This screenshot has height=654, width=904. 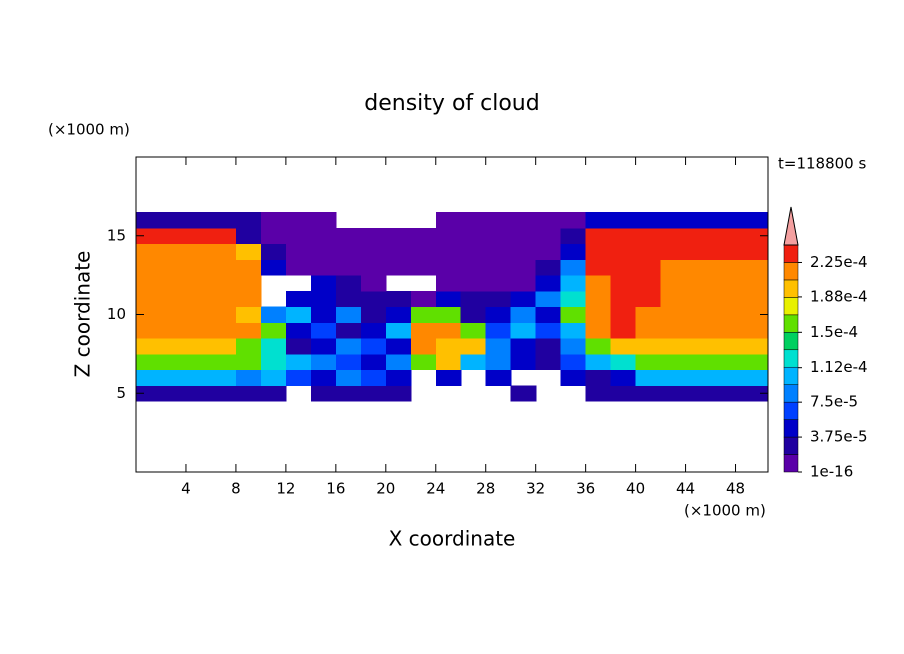 What do you see at coordinates (839, 437) in the screenshot?
I see `colorbar-tick-label: 3.75e-5` at bounding box center [839, 437].